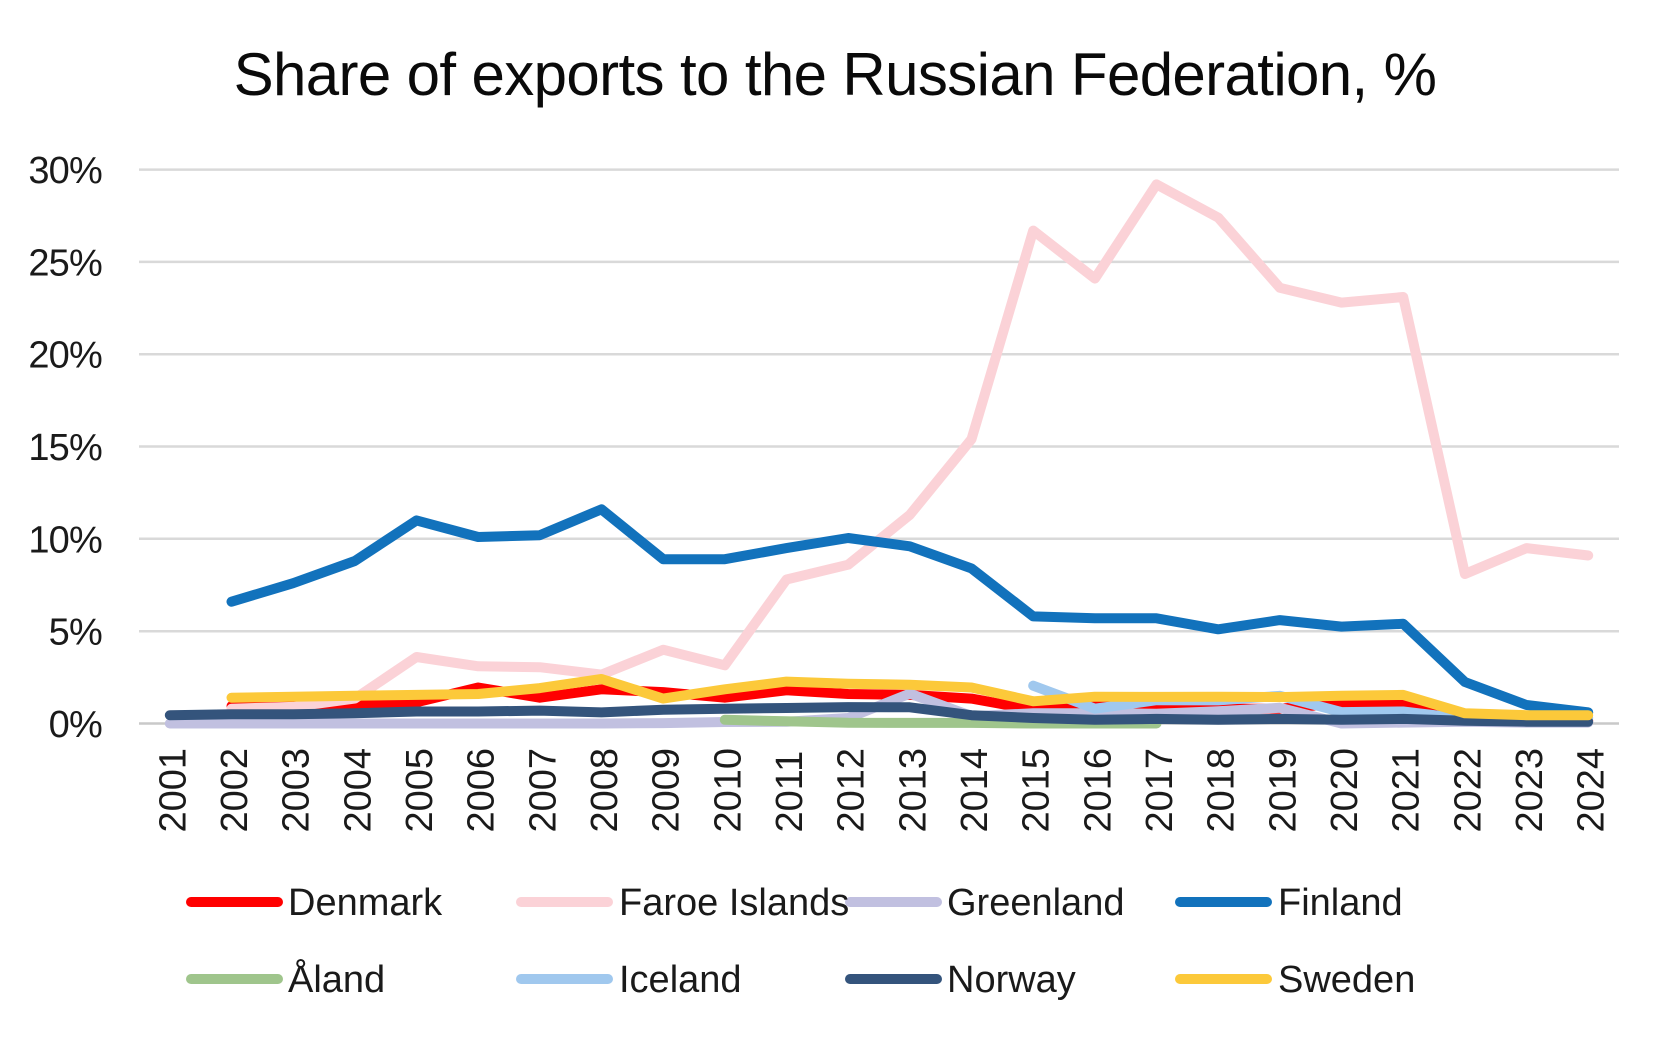  I want to click on svg-text: 2005, so click(420, 790).